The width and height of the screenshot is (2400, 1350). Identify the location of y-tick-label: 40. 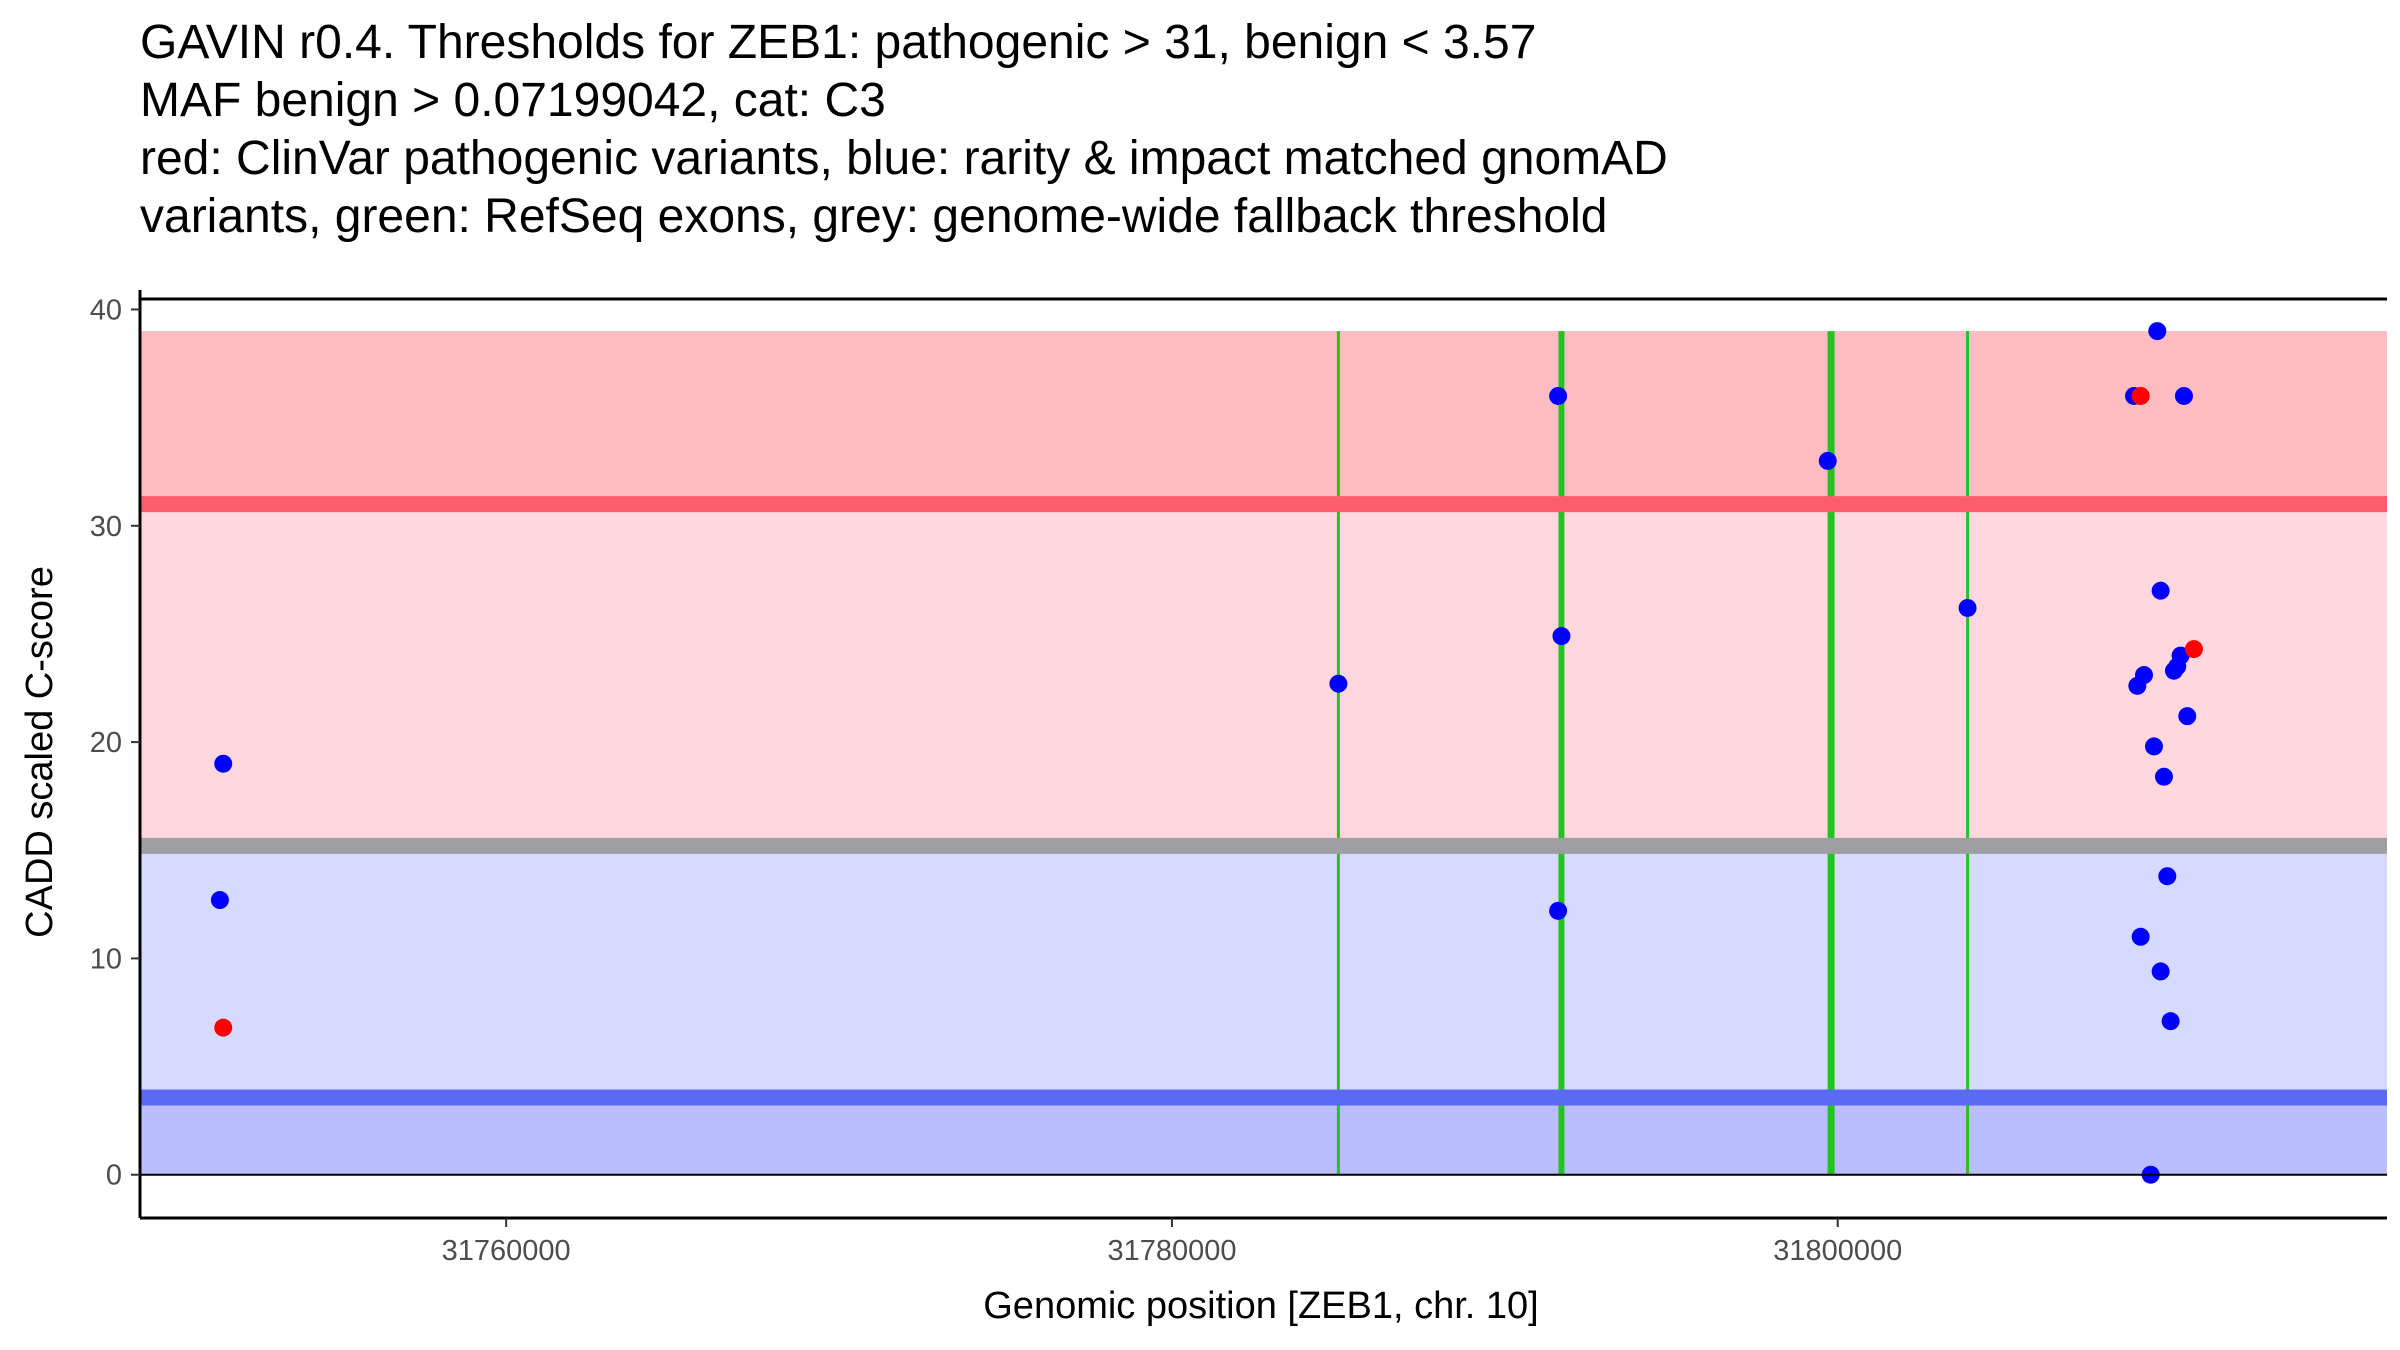
(106, 310).